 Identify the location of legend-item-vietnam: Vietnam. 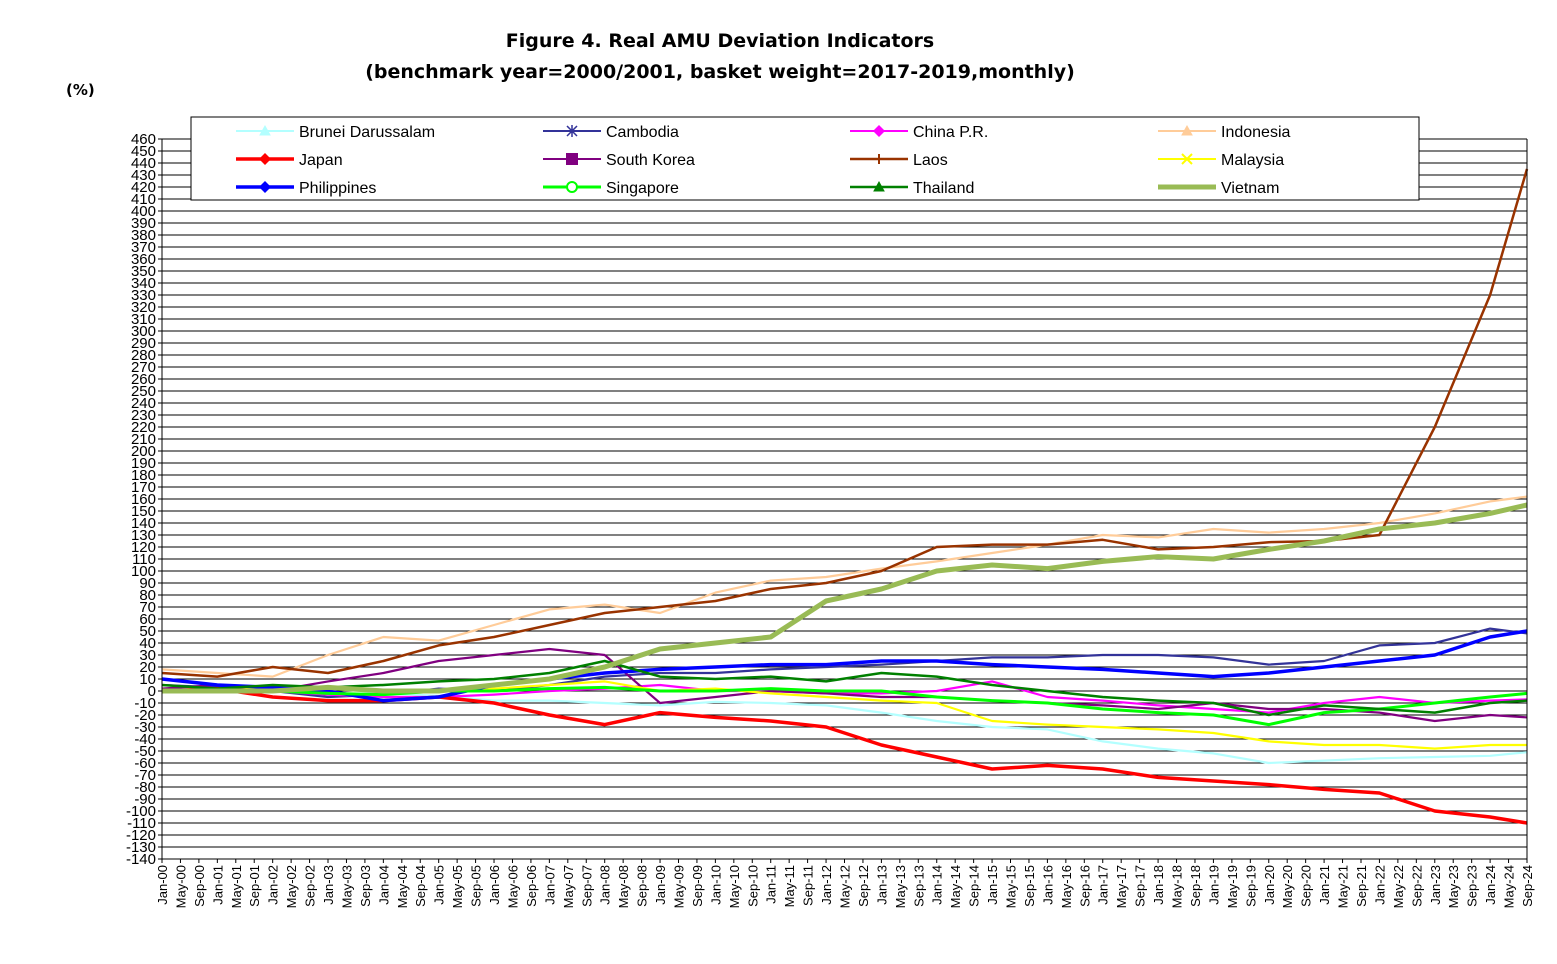
(1218, 188).